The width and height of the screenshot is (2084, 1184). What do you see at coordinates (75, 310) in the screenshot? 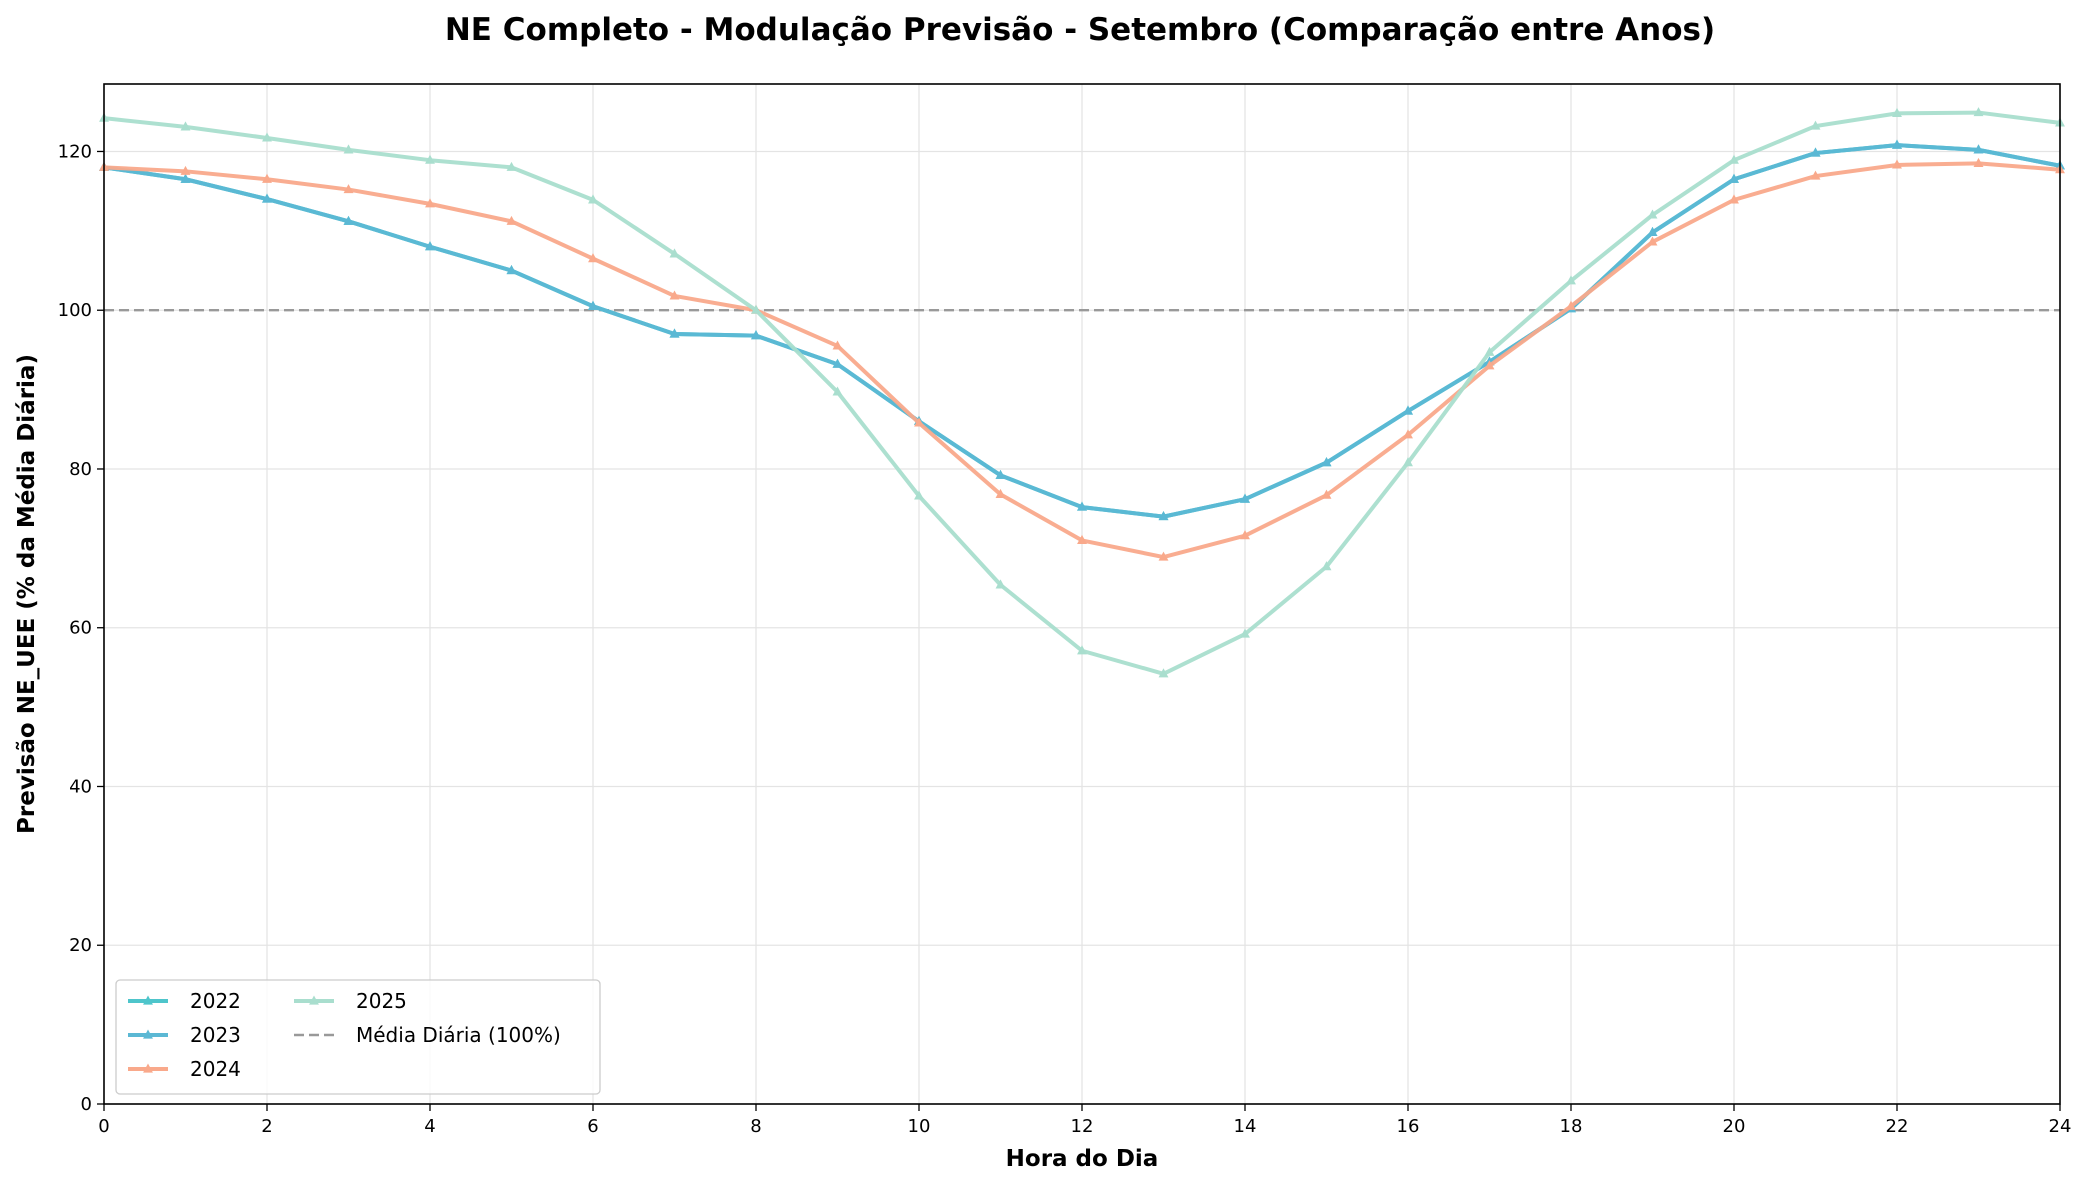
I see `y-tick-label: 100` at bounding box center [75, 310].